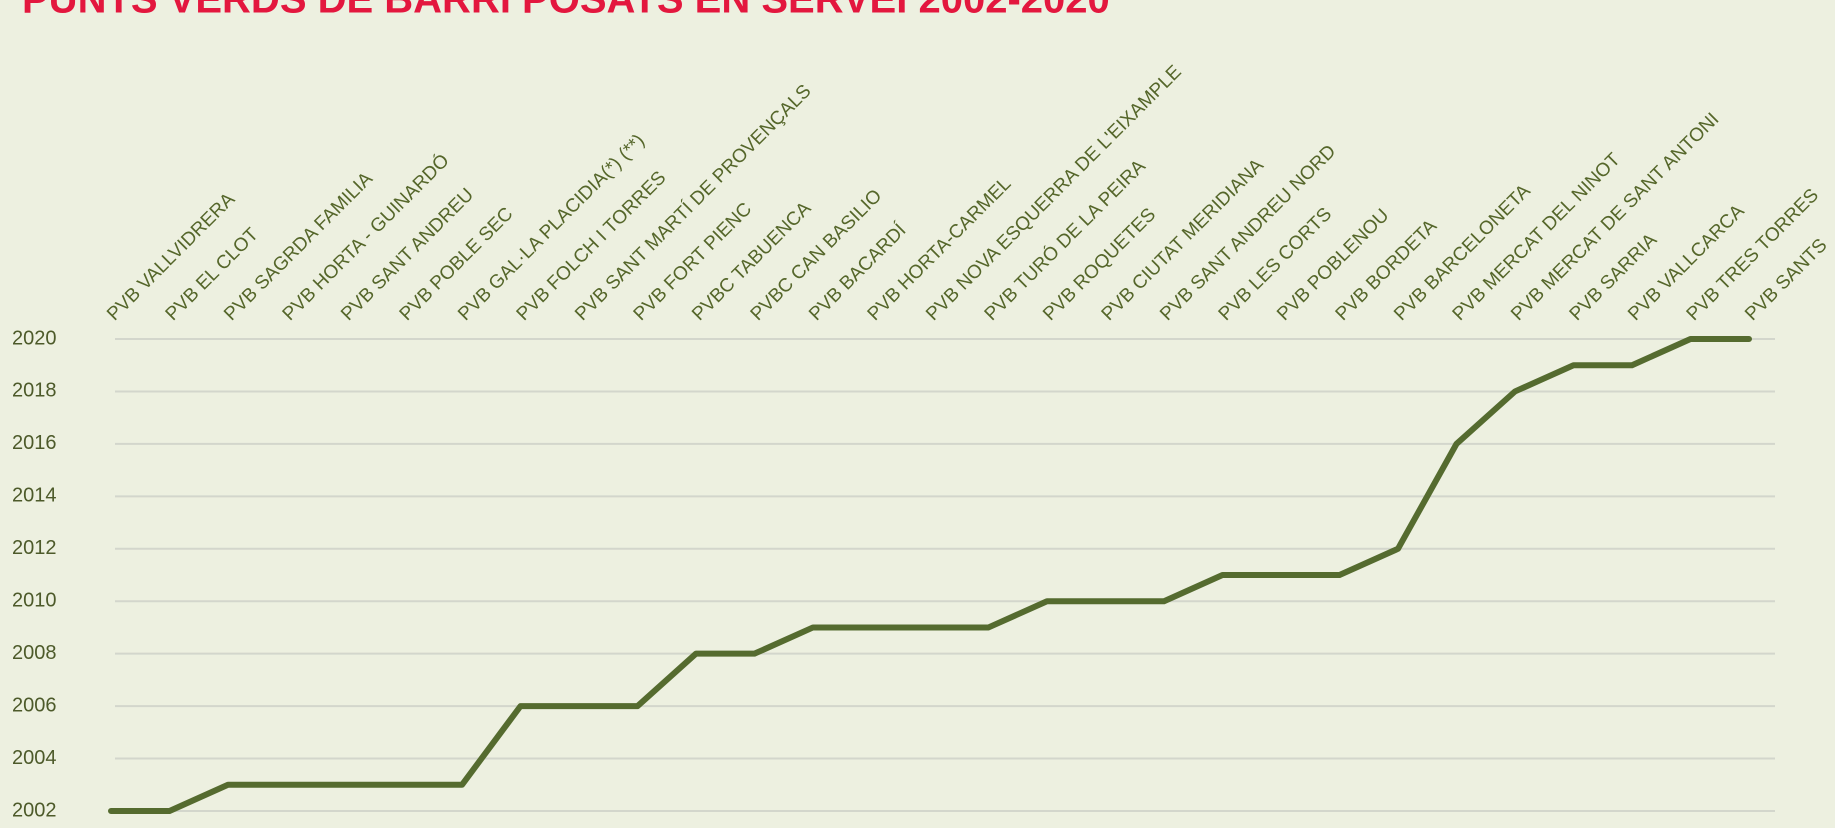 This screenshot has height=828, width=1835. Describe the element at coordinates (1615, 217) in the screenshot. I see `x-tick-label: PVB MERCAT DE SANT ANTONI` at that location.